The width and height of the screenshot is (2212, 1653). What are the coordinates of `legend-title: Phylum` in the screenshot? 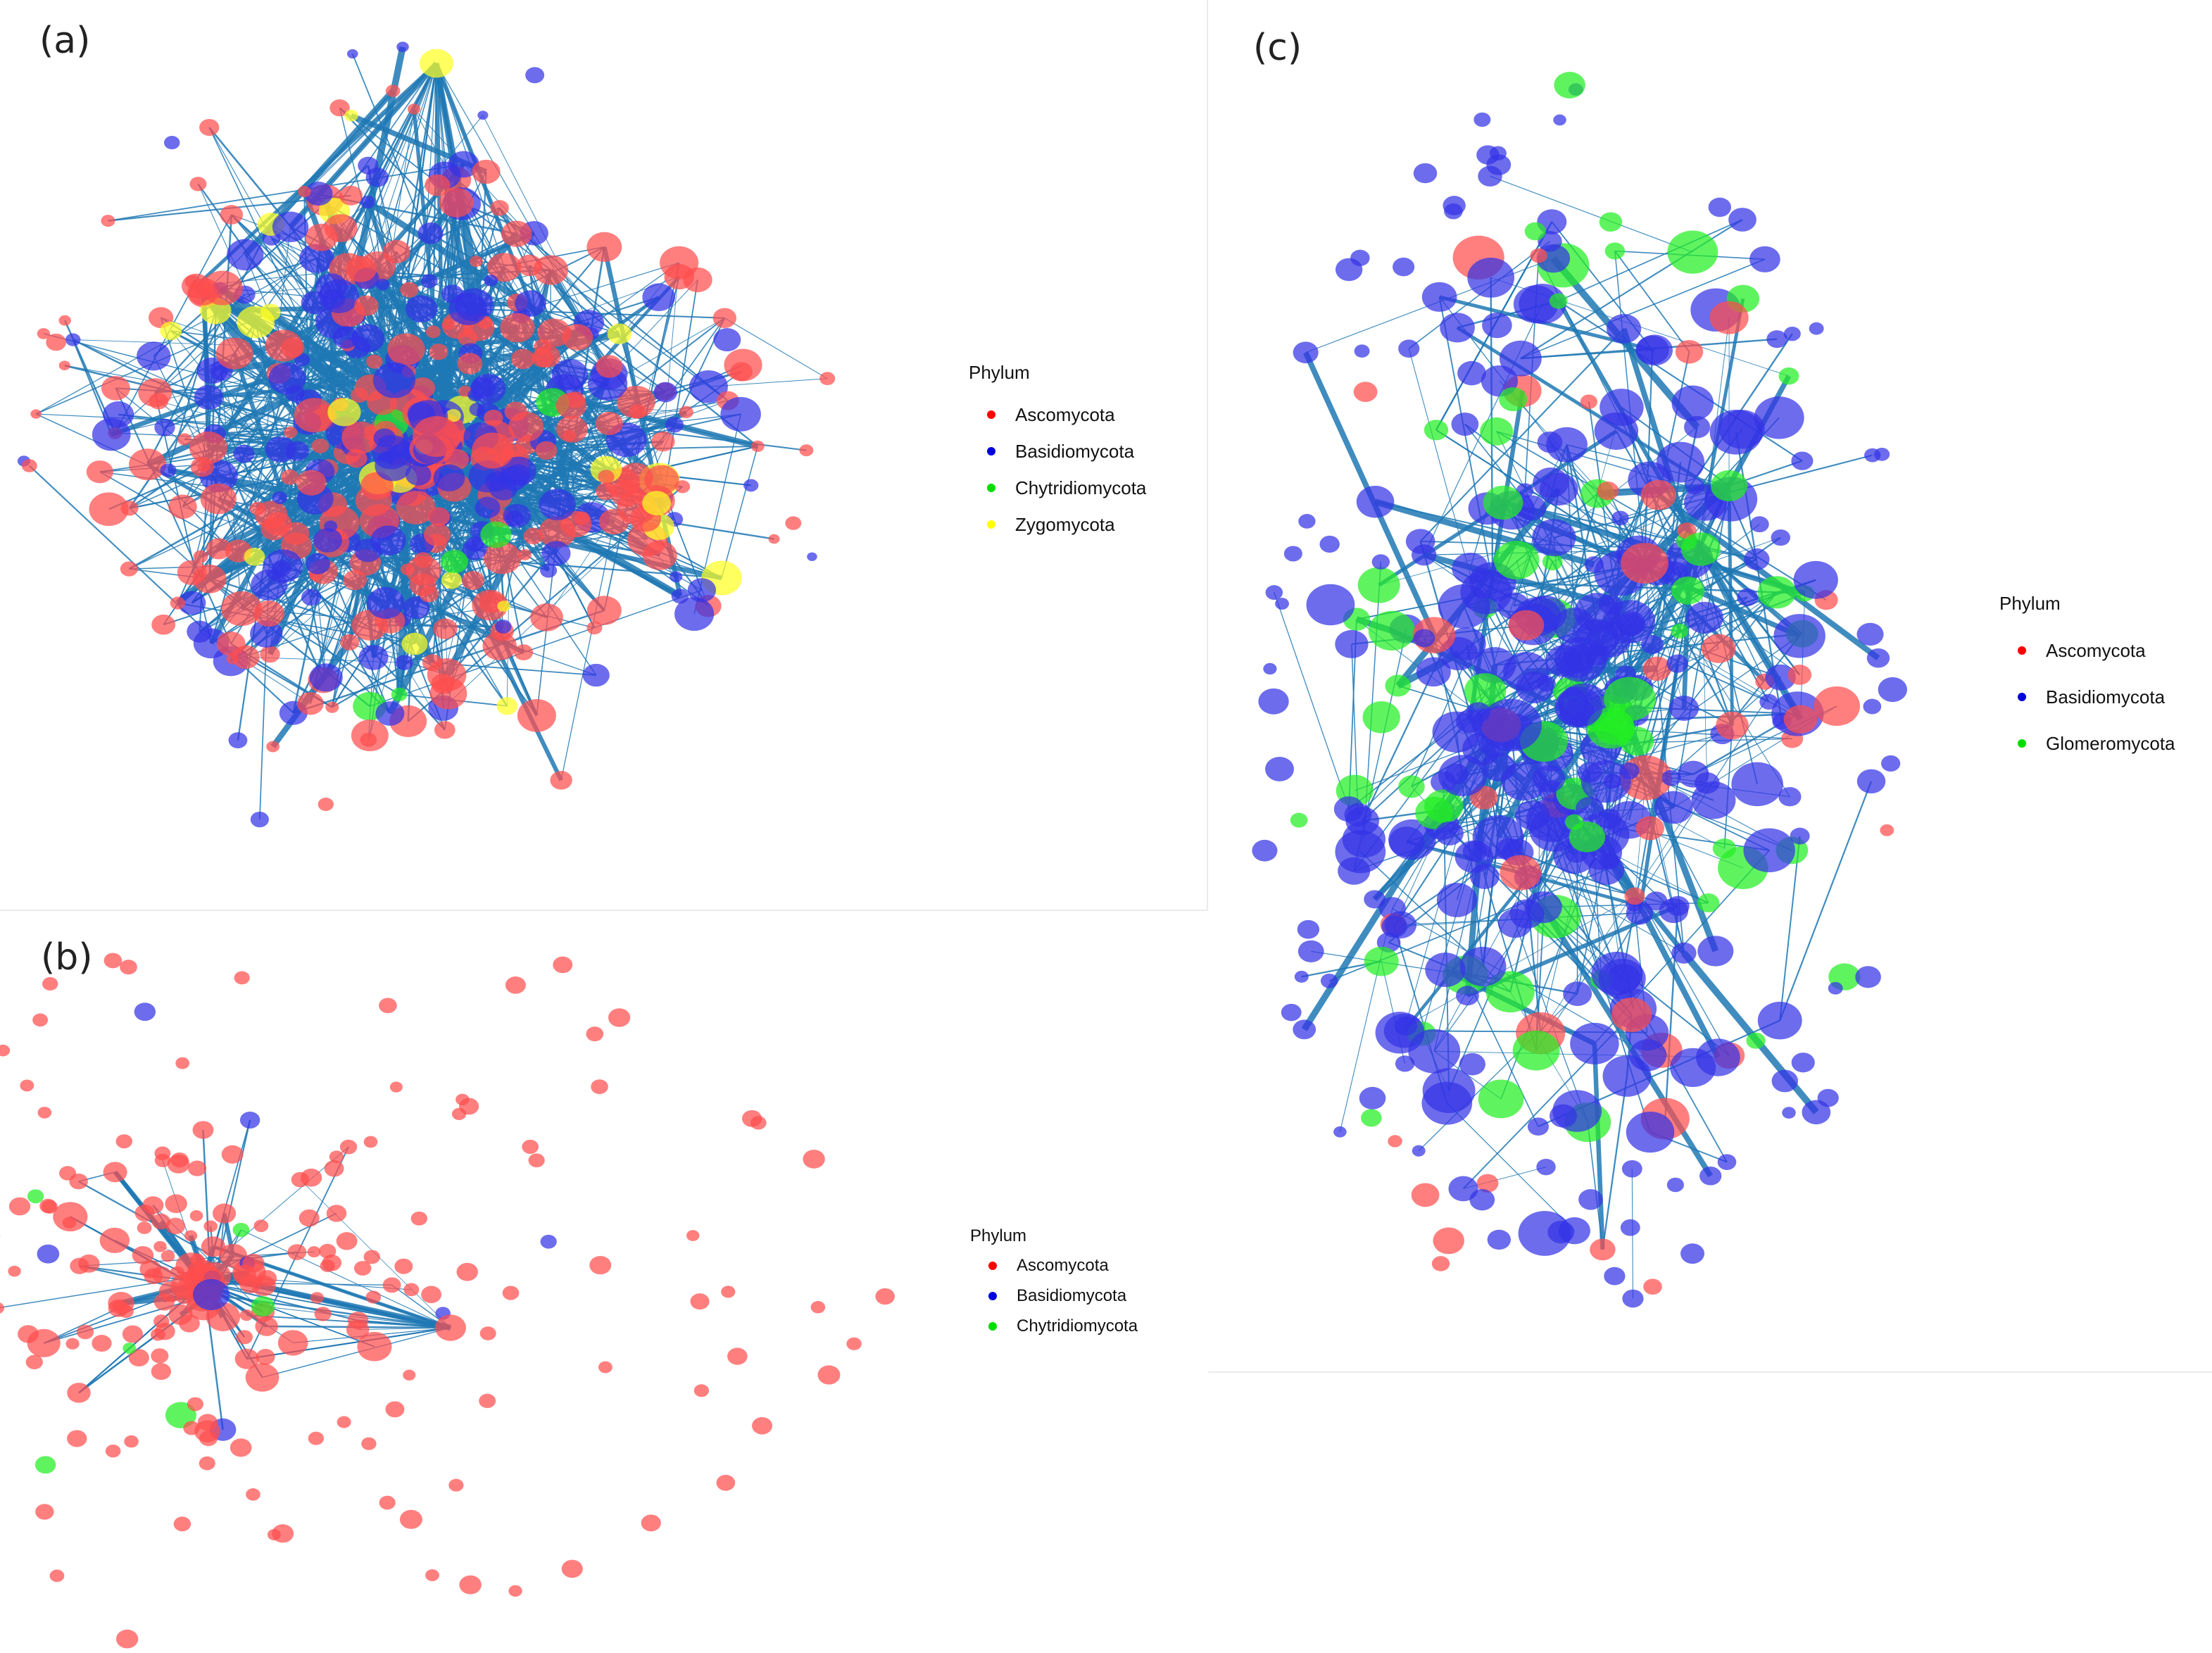 It's located at (1000, 372).